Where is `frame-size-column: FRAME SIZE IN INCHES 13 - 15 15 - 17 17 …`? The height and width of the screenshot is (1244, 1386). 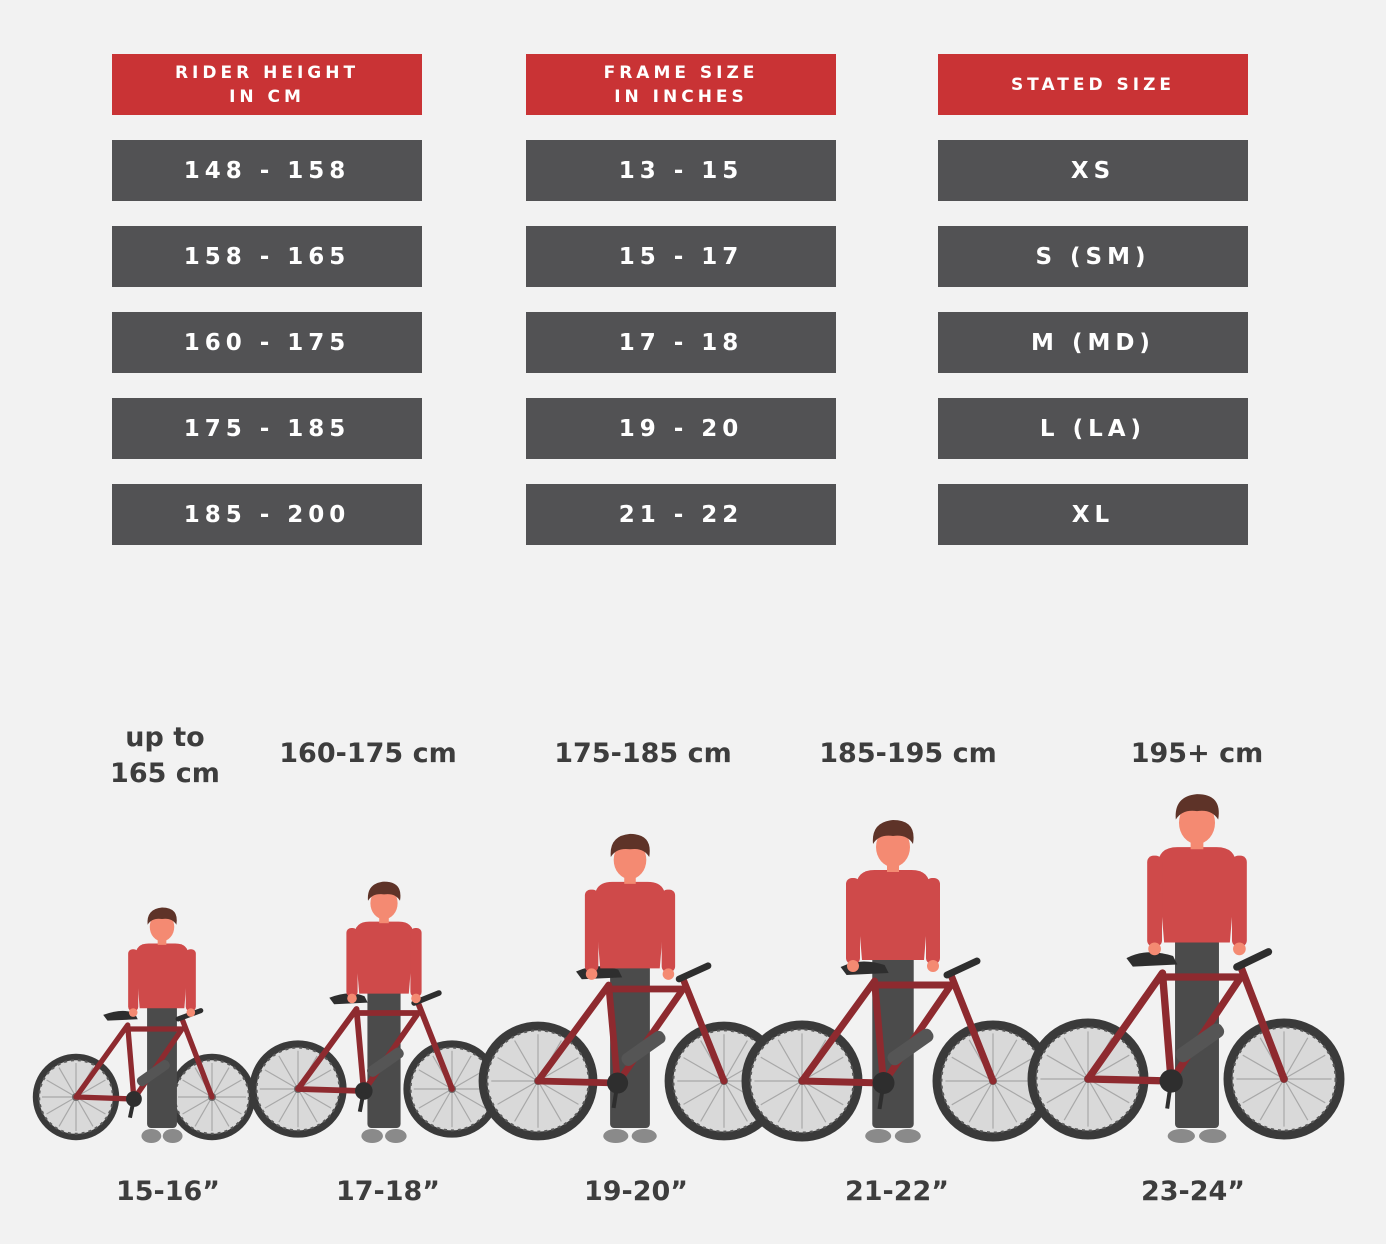 frame-size-column: FRAME SIZE IN INCHES 13 - 15 15 - 17 17 … is located at coordinates (681, 299).